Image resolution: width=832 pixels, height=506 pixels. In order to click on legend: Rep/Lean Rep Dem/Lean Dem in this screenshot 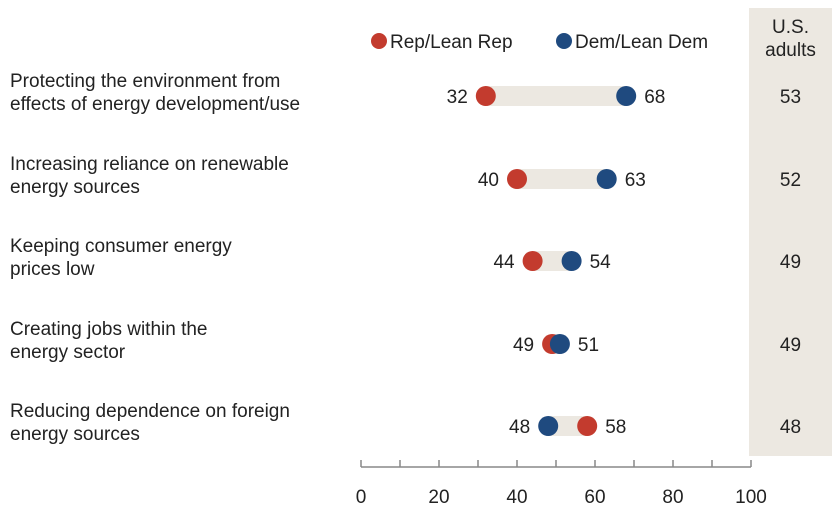, I will do `click(539, 42)`.